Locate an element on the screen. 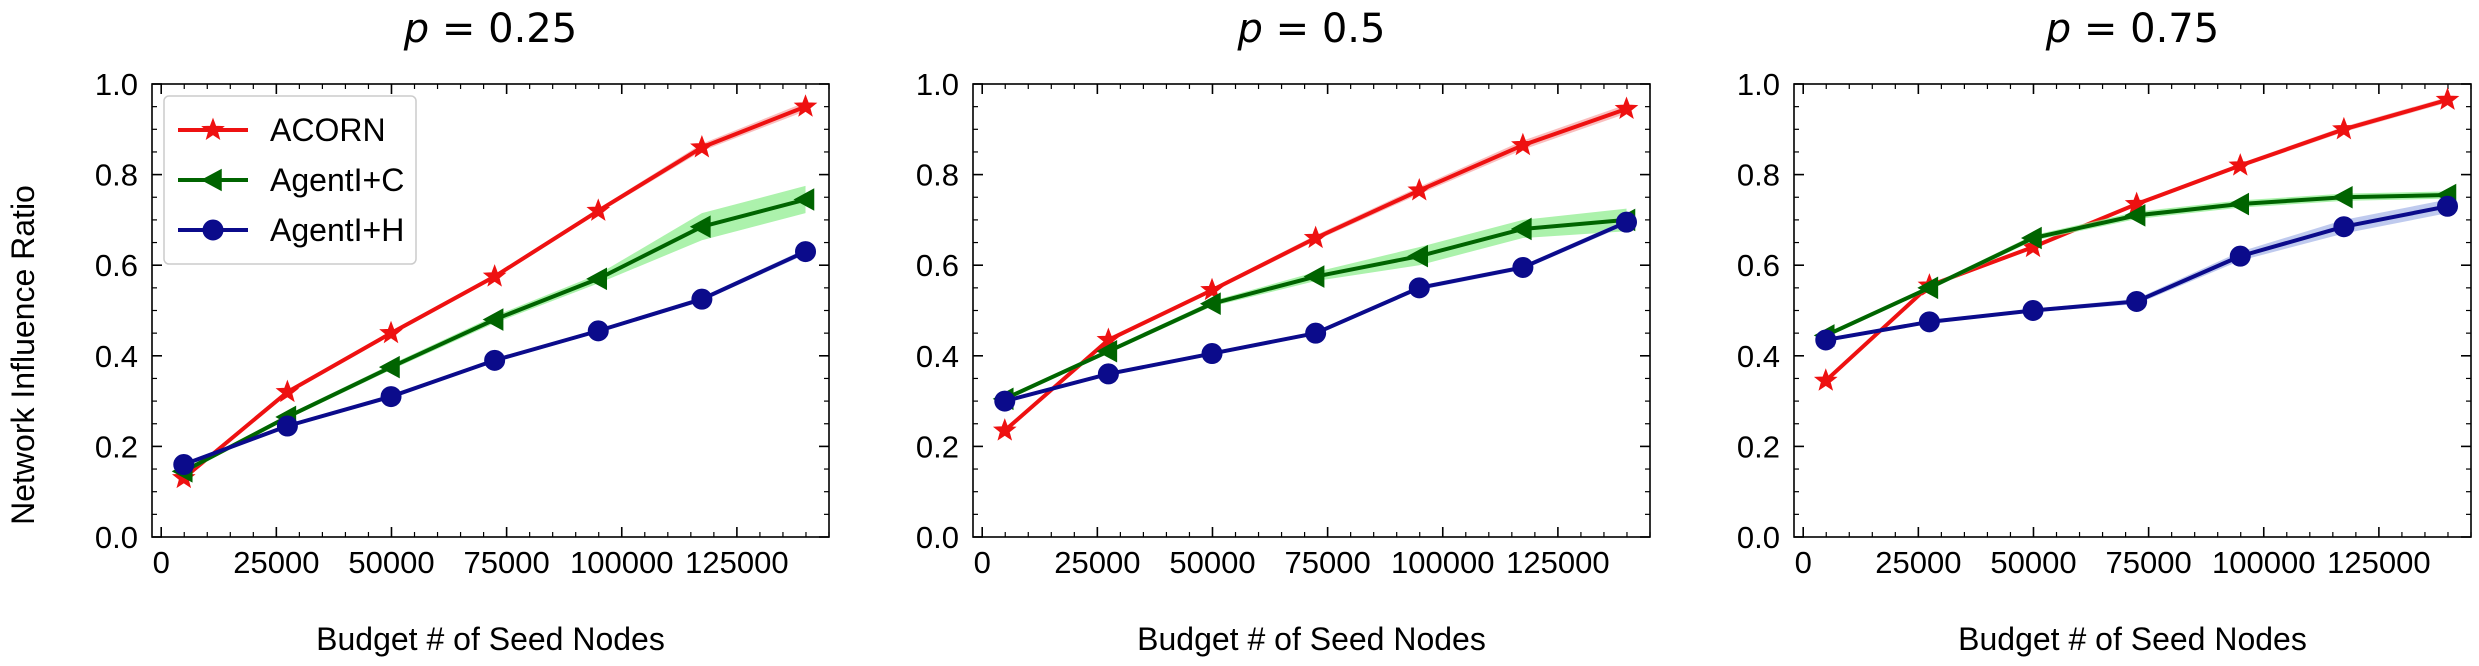  legend-label: AgentI+C is located at coordinates (337, 180).